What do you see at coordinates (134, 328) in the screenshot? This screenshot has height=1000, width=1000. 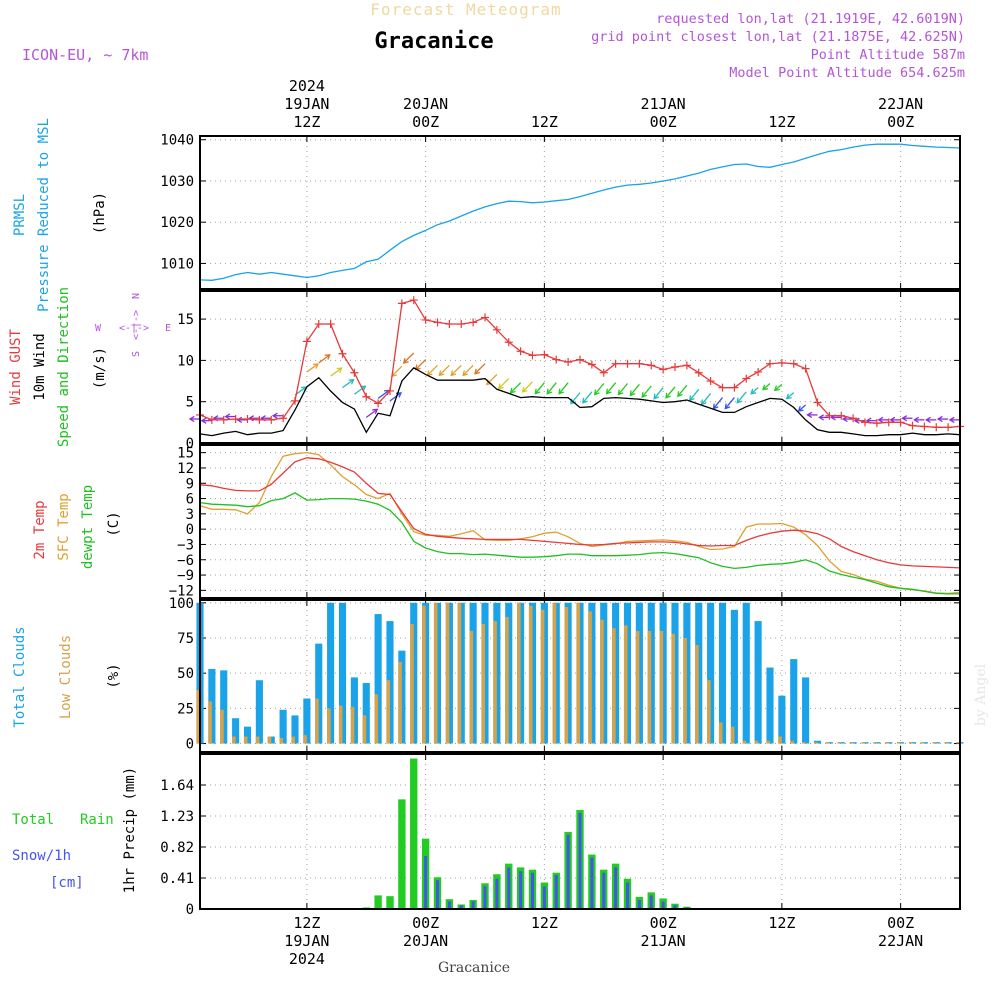 I see `compass-arrows: <-|->` at bounding box center [134, 328].